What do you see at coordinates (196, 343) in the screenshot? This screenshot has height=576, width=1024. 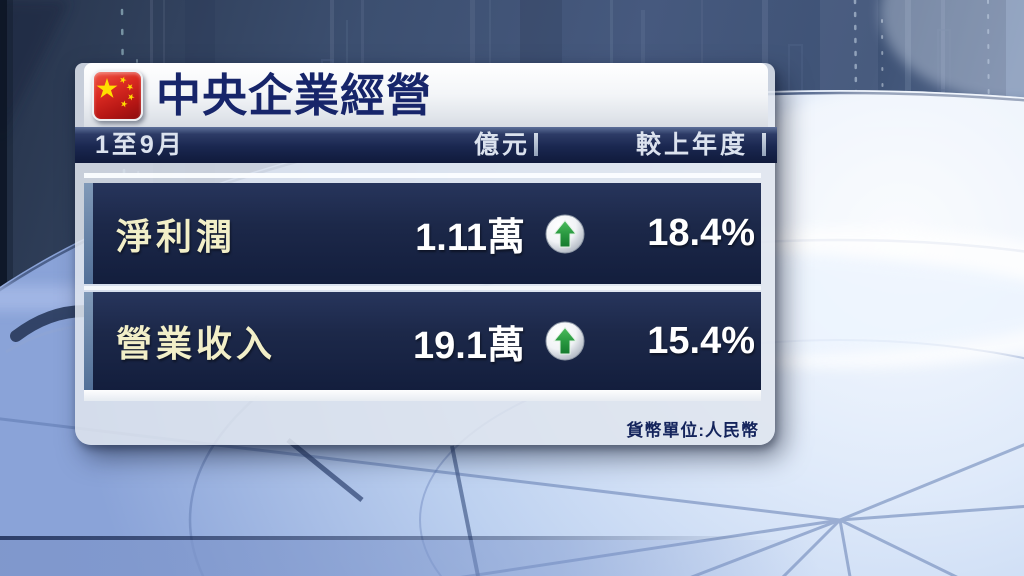 I see `row-label: 營業收入` at bounding box center [196, 343].